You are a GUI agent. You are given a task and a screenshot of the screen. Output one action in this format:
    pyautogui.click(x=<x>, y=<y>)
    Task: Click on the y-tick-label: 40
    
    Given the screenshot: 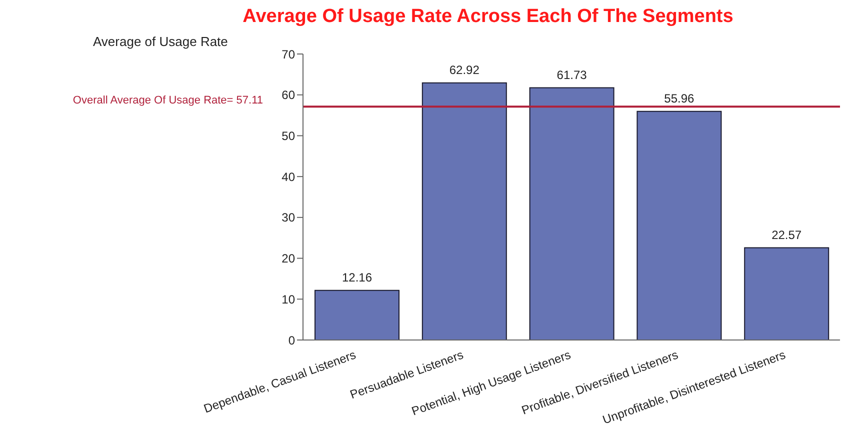 What is the action you would take?
    pyautogui.click(x=289, y=177)
    